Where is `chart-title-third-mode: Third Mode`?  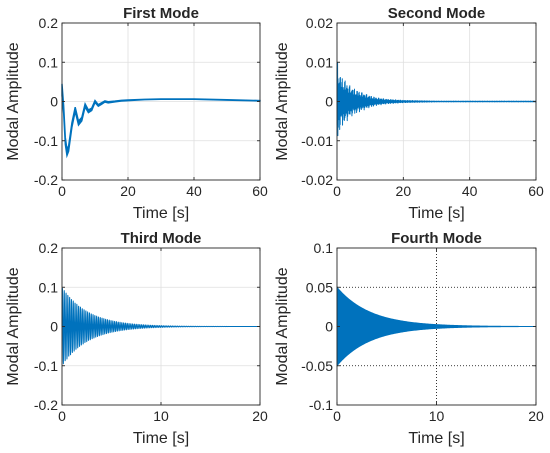
chart-title-third-mode: Third Mode is located at coordinates (161, 238).